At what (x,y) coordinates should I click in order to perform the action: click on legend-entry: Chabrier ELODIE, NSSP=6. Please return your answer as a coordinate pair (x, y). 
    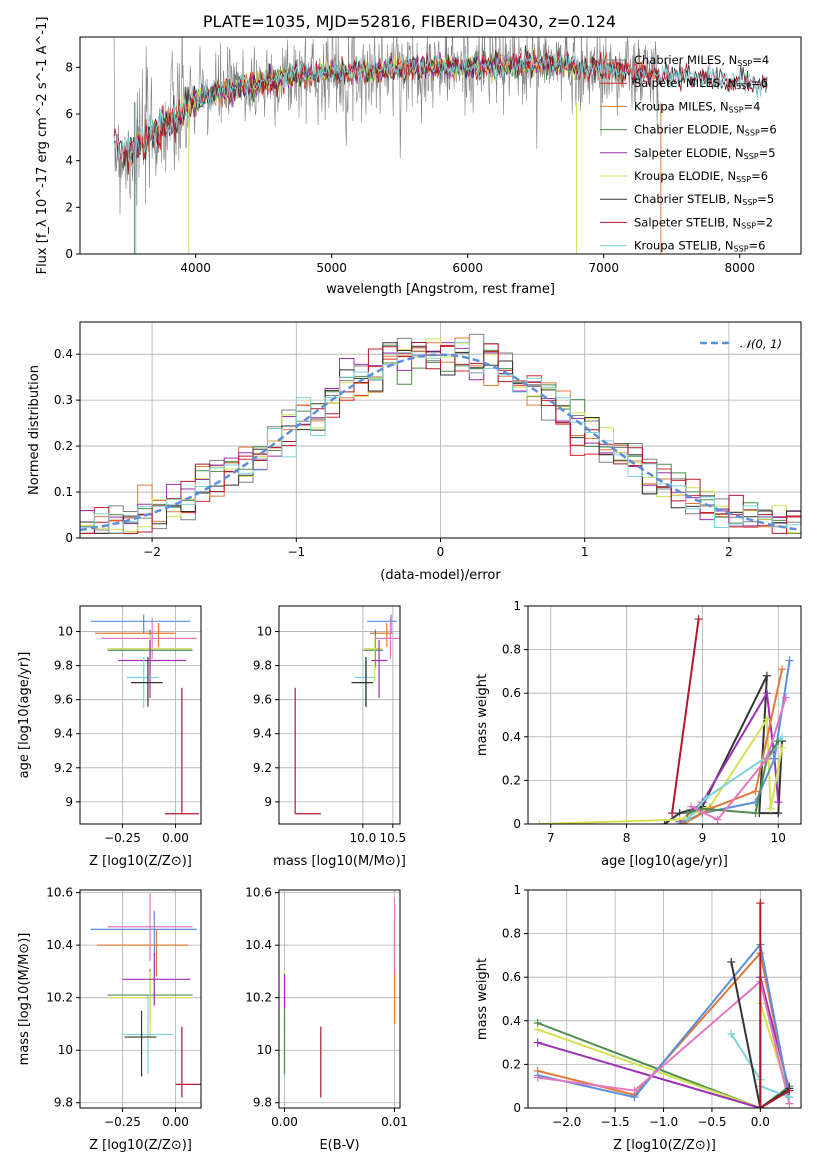
    Looking at the image, I should click on (705, 130).